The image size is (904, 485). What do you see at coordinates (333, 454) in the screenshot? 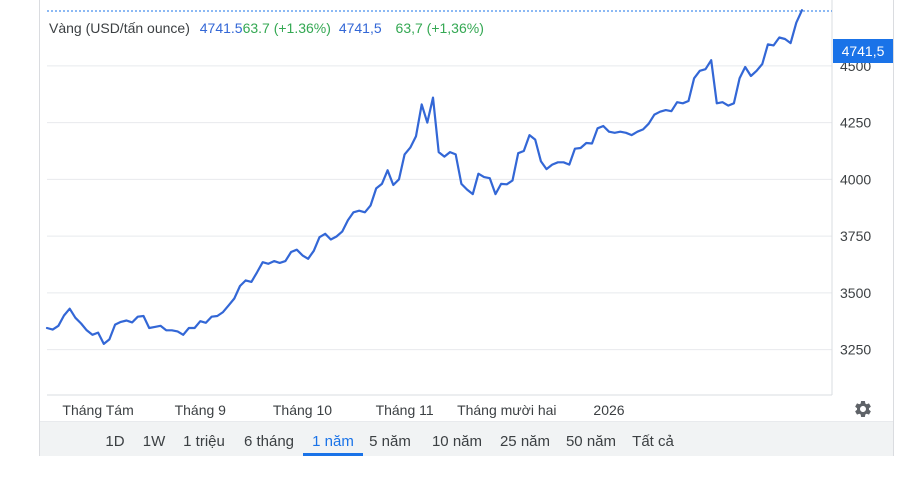
I see `active-range-underline` at bounding box center [333, 454].